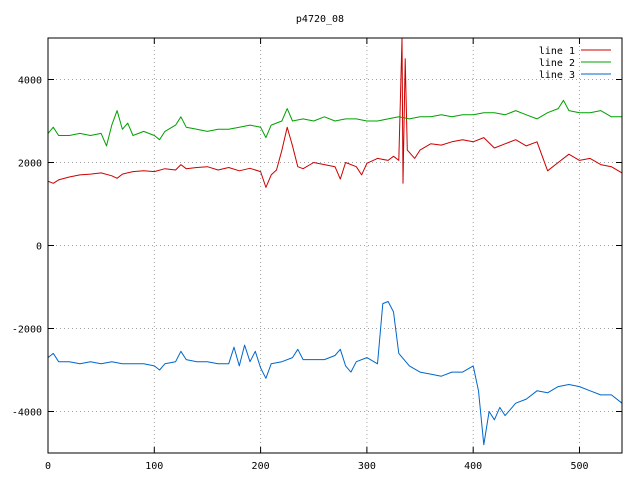 The height and width of the screenshot is (480, 640). What do you see at coordinates (579, 466) in the screenshot?
I see `x-tick-label: 500` at bounding box center [579, 466].